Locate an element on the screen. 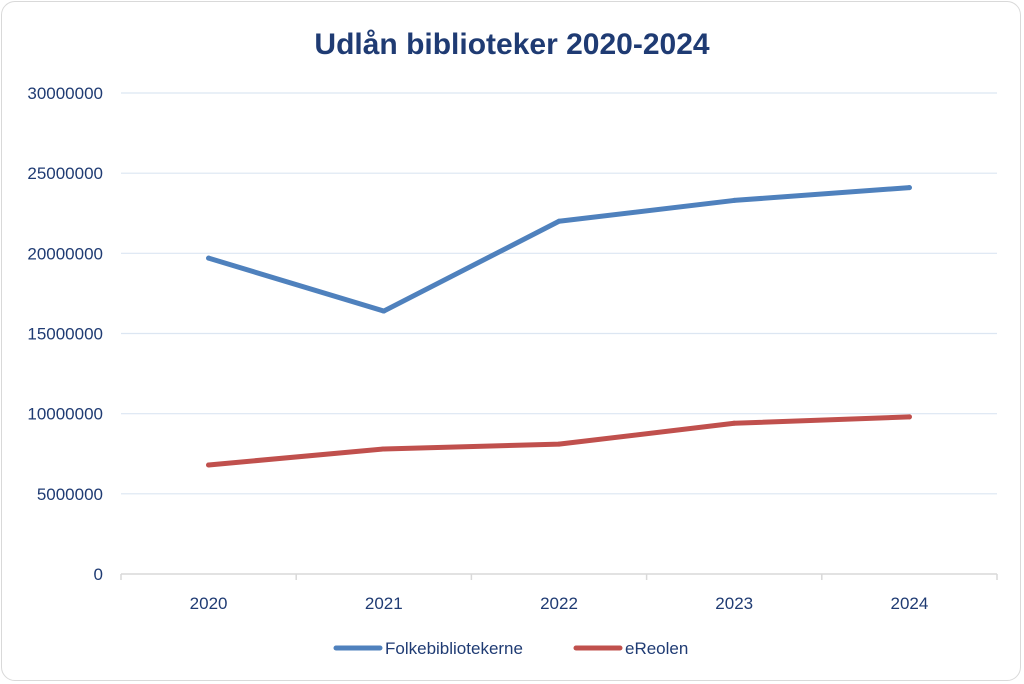  legend-label: Folkebibliotekerne is located at coordinates (454, 648).